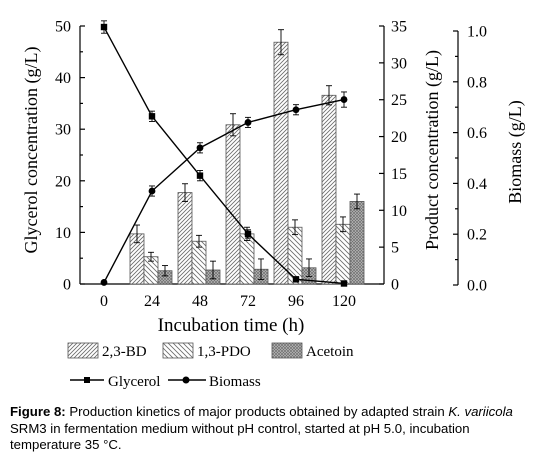 Image resolution: width=535 pixels, height=462 pixels. What do you see at coordinates (296, 301) in the screenshot?
I see `x-tick-label: 96` at bounding box center [296, 301].